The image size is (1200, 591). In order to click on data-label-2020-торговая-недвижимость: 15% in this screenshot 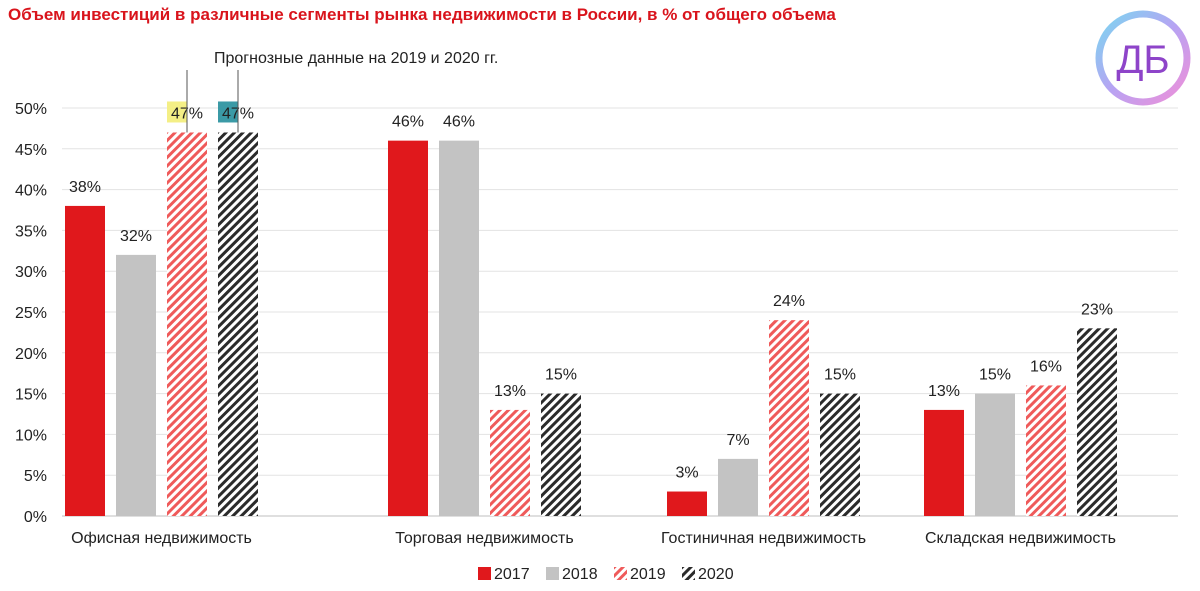, I will do `click(561, 375)`.